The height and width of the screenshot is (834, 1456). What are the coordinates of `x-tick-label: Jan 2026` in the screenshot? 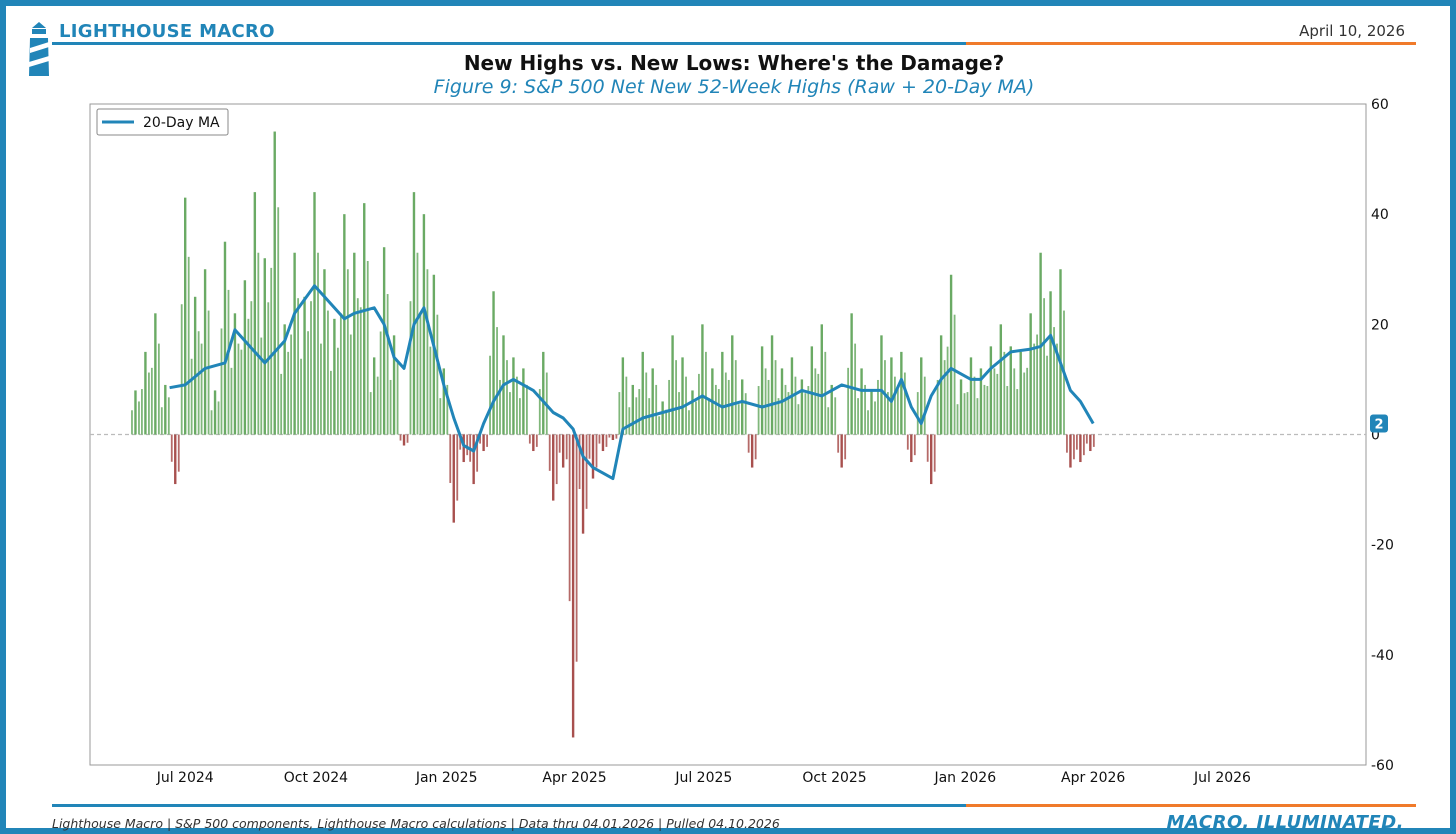 It's located at (964, 778).